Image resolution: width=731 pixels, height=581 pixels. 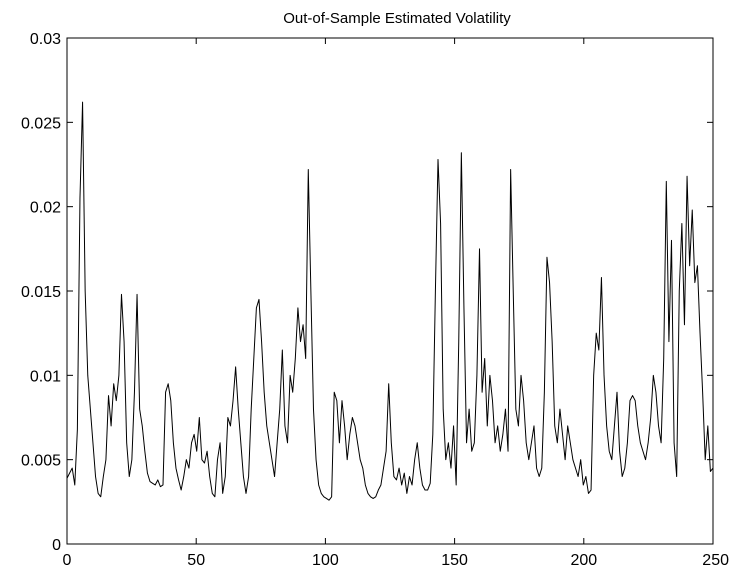 What do you see at coordinates (41, 461) in the screenshot?
I see `y-tick-label: 0.005` at bounding box center [41, 461].